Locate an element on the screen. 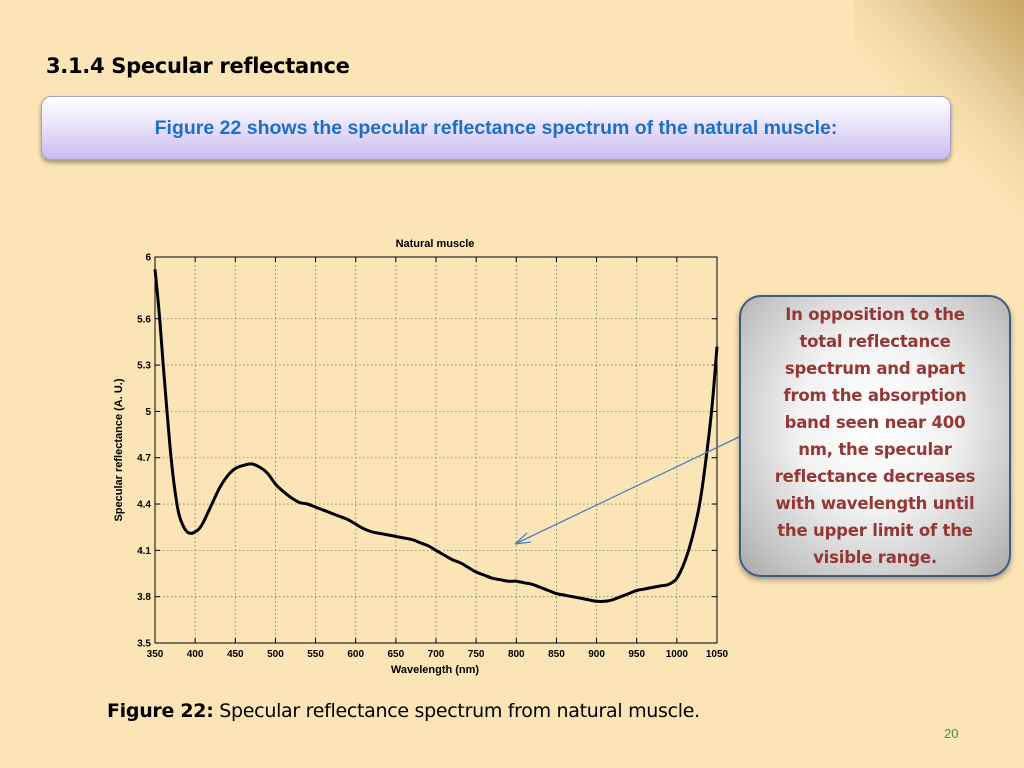 The image size is (1024, 768). y-tick-label: 3.8 is located at coordinates (144, 597).